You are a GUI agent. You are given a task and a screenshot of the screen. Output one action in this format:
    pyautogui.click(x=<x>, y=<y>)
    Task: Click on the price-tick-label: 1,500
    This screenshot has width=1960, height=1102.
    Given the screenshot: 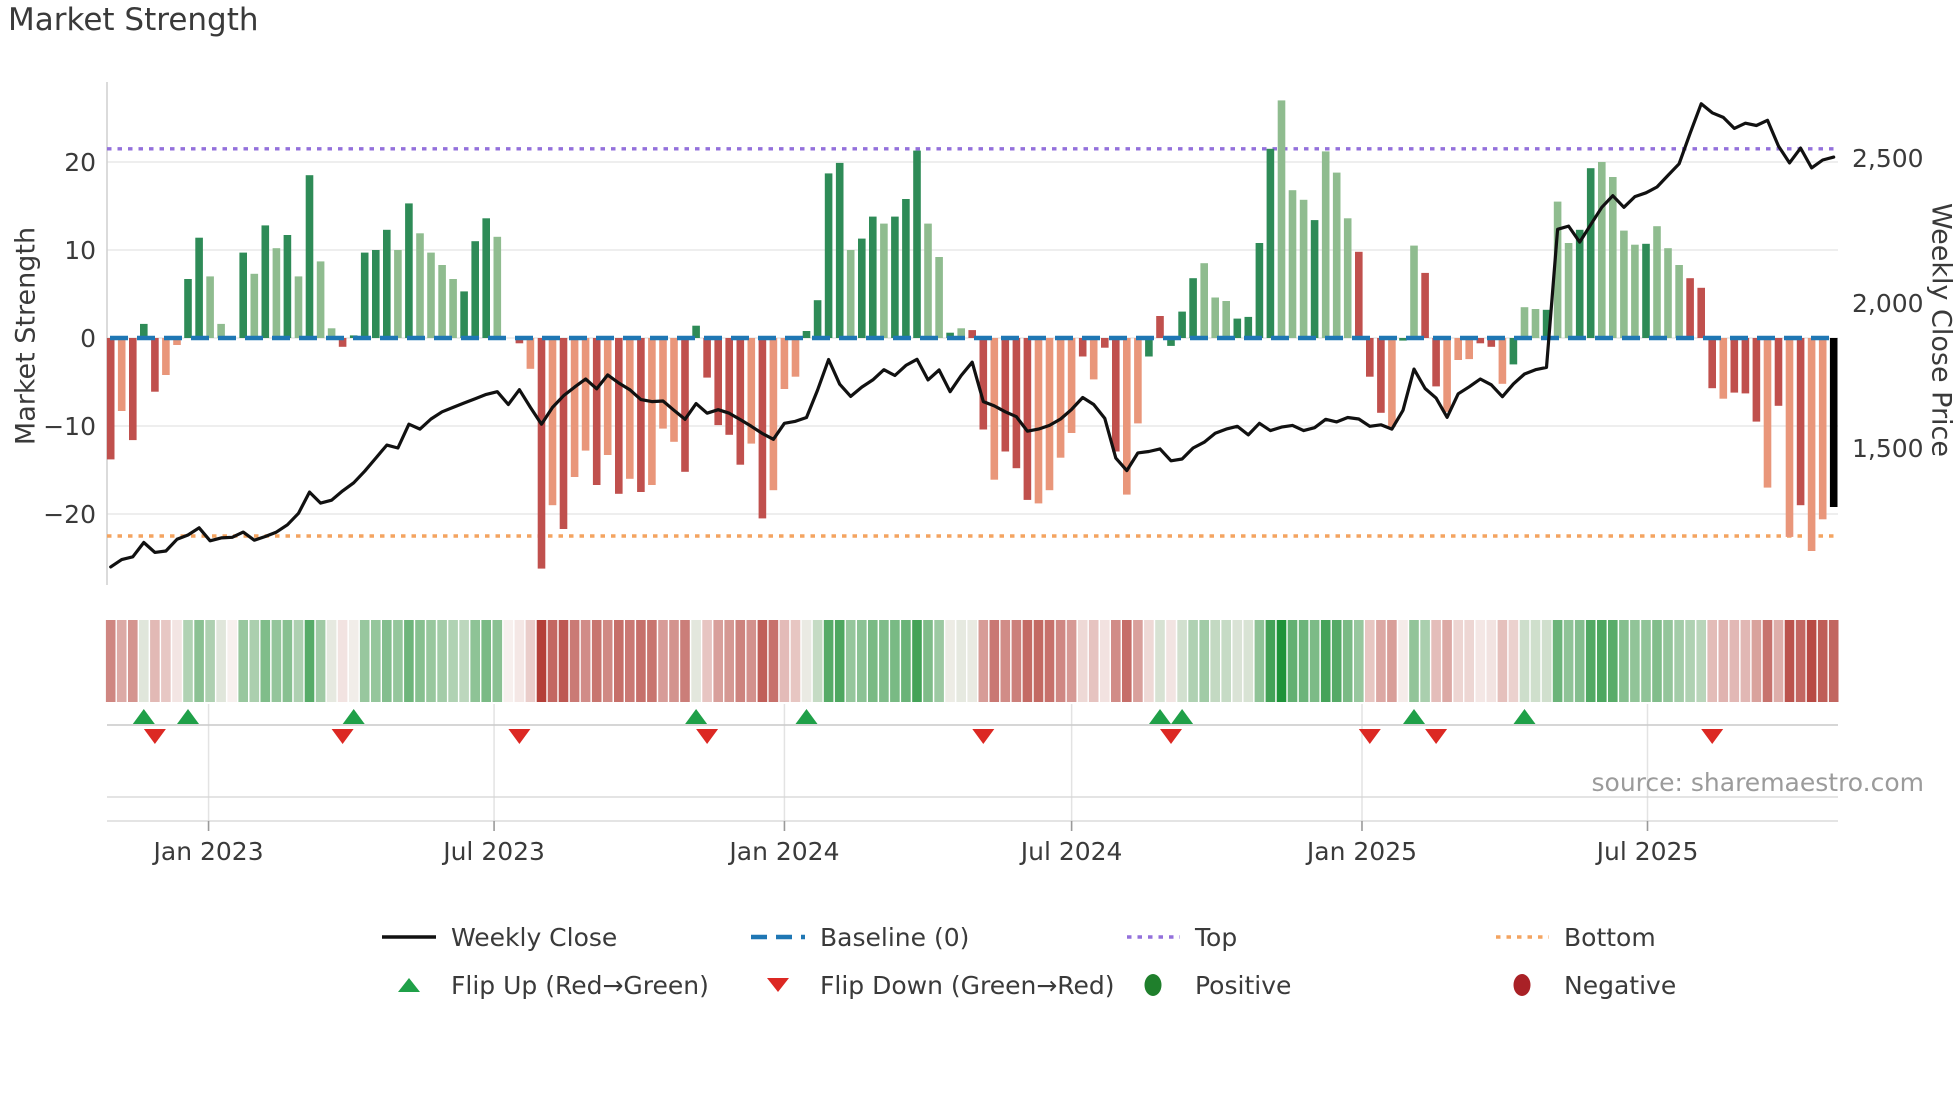 What is the action you would take?
    pyautogui.click(x=1888, y=448)
    